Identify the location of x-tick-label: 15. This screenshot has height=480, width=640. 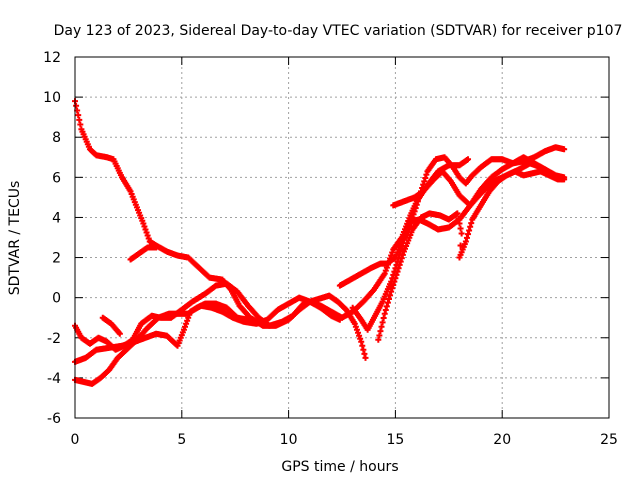
(395, 440).